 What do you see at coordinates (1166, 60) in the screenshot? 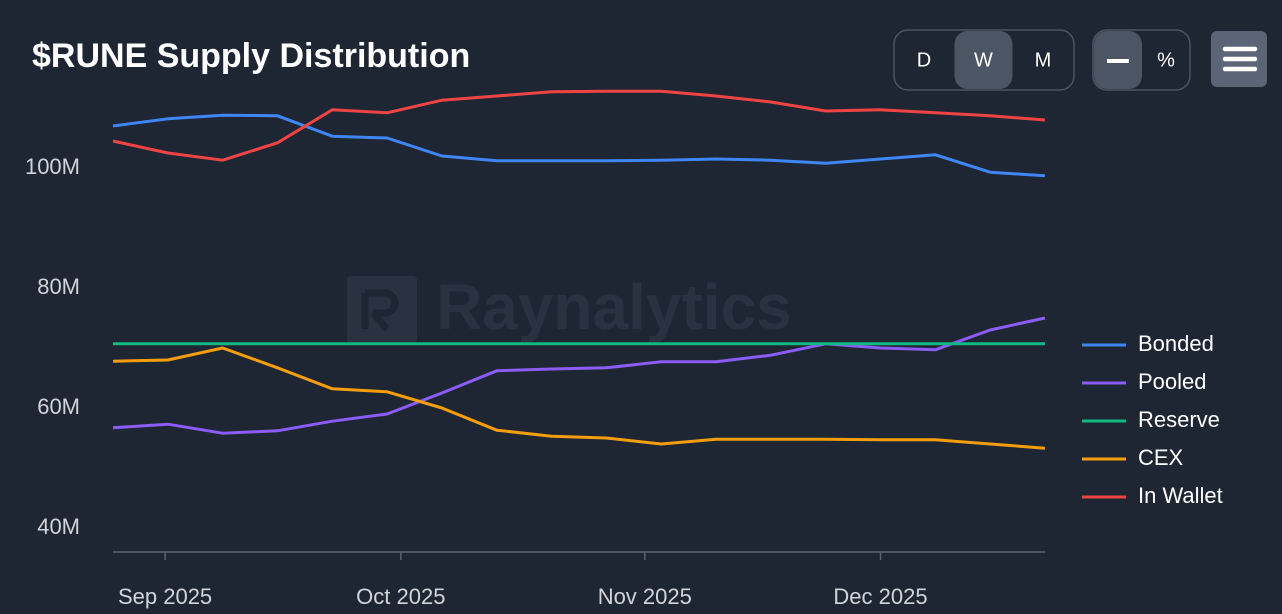
I see `percent-button: %` at bounding box center [1166, 60].